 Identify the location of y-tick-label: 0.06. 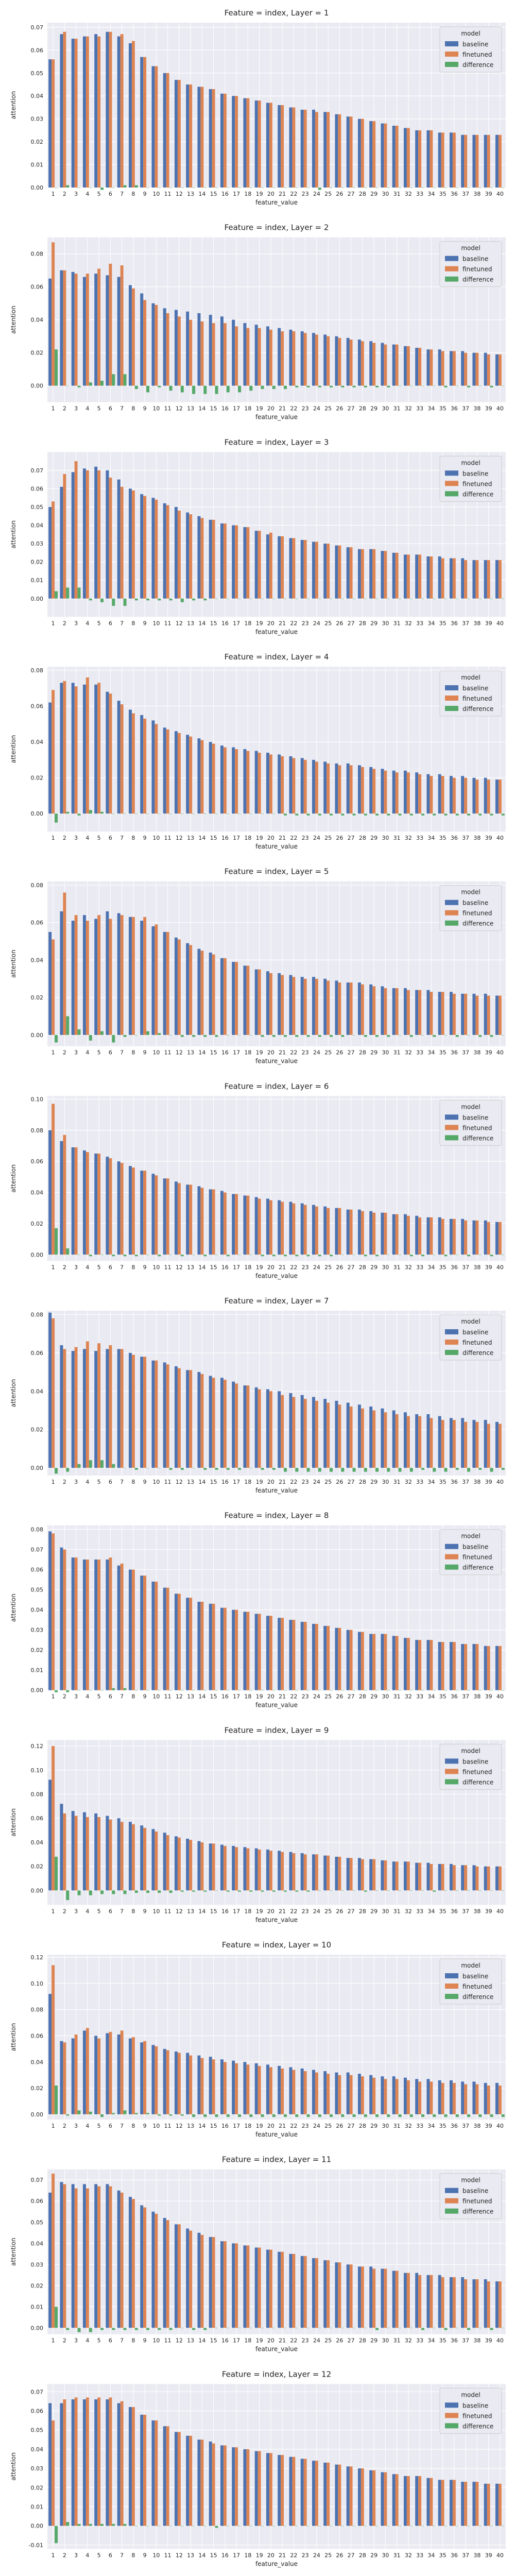
(37, 706).